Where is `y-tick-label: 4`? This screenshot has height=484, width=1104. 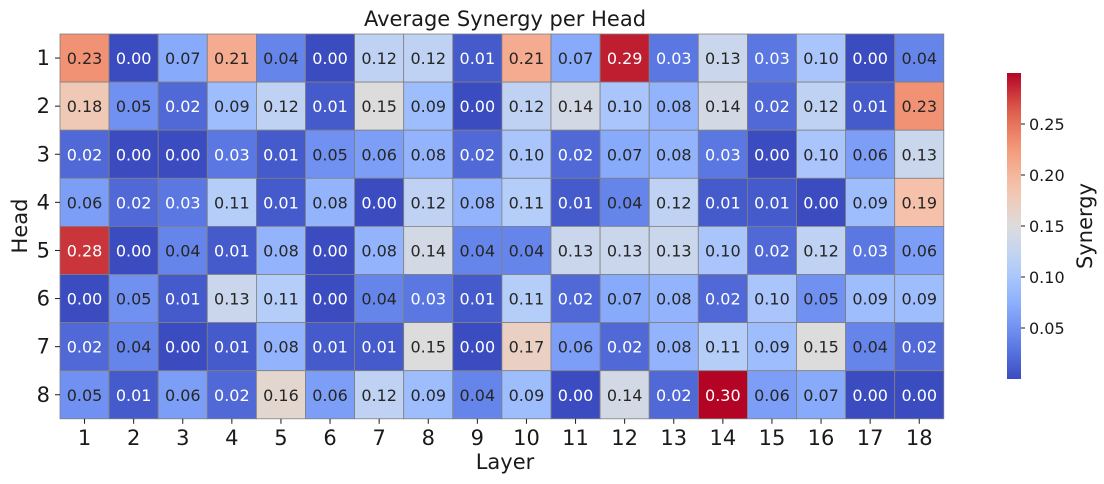
y-tick-label: 4 is located at coordinates (43, 202).